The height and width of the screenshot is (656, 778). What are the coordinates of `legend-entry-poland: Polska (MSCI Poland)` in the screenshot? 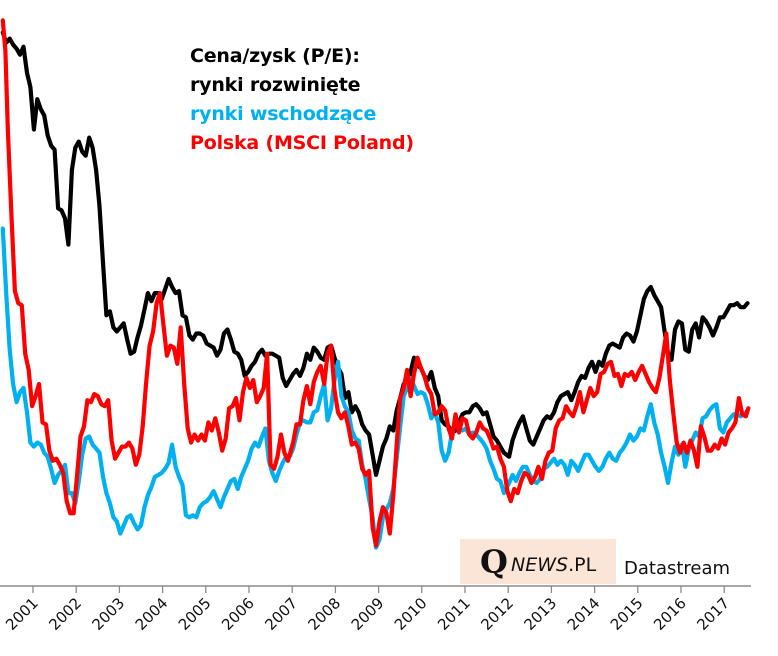 It's located at (302, 143).